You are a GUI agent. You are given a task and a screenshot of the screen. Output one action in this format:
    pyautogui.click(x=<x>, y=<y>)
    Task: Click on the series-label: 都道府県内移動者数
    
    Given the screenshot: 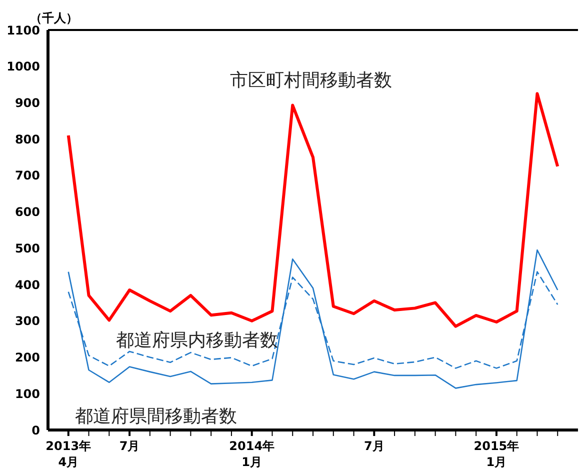 What is the action you would take?
    pyautogui.click(x=197, y=341)
    